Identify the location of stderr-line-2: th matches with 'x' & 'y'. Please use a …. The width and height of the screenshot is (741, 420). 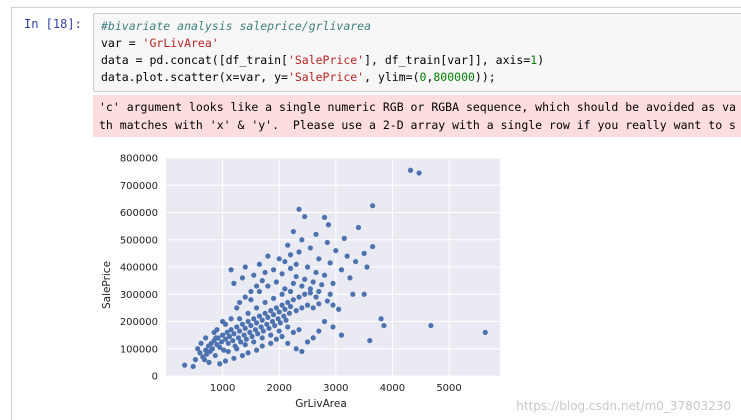
(417, 125).